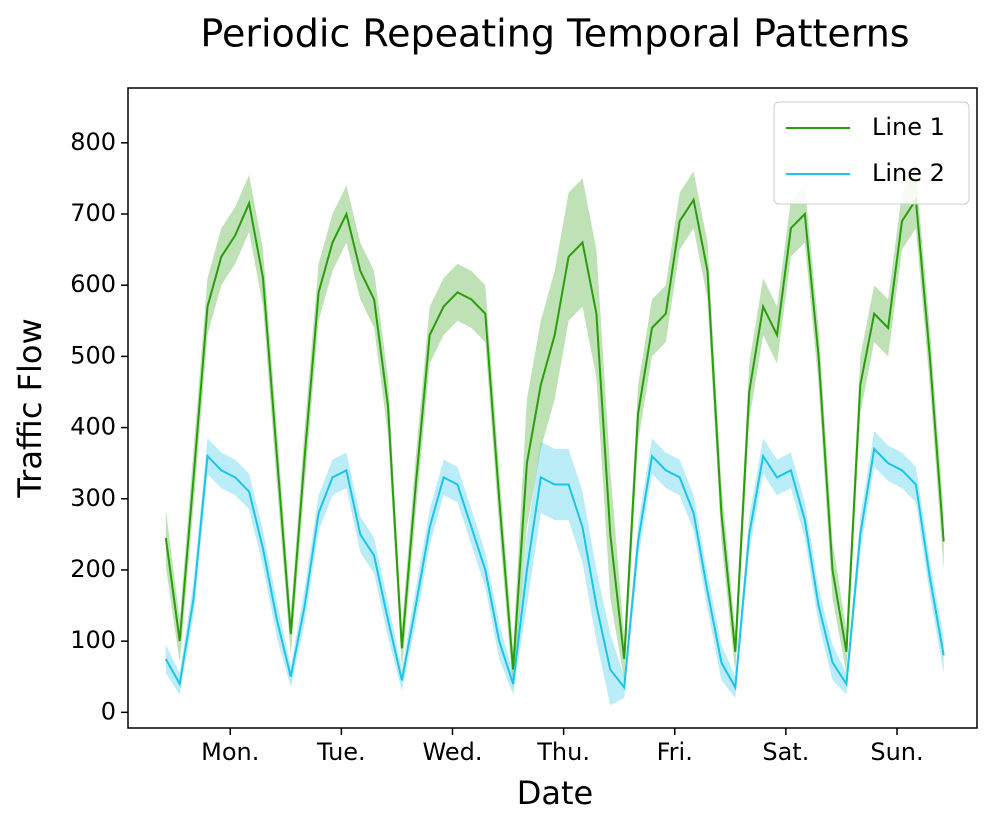 The height and width of the screenshot is (827, 997). Describe the element at coordinates (93, 142) in the screenshot. I see `y-tick-label: 800` at that location.